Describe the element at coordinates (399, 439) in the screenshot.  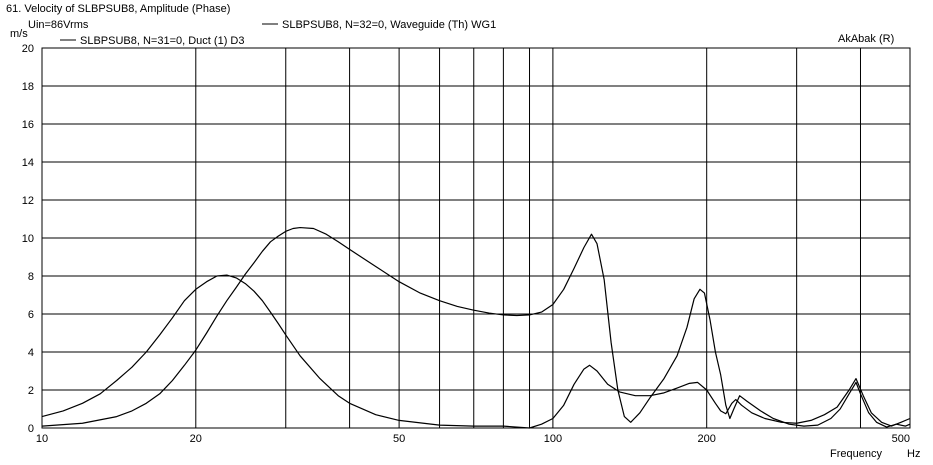
I see `x-tick-label: 50` at that location.